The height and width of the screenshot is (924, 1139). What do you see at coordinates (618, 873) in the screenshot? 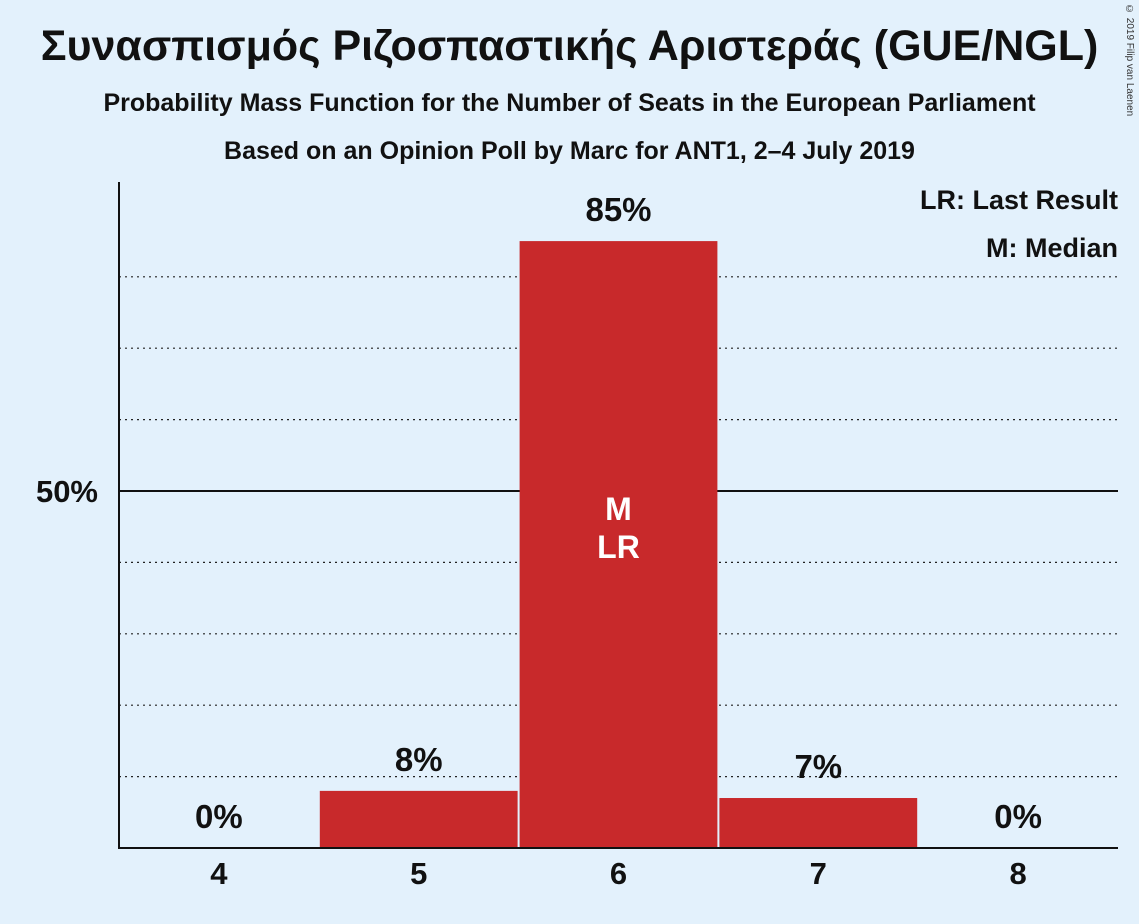
I see `x-tick-label: 6` at bounding box center [618, 873].